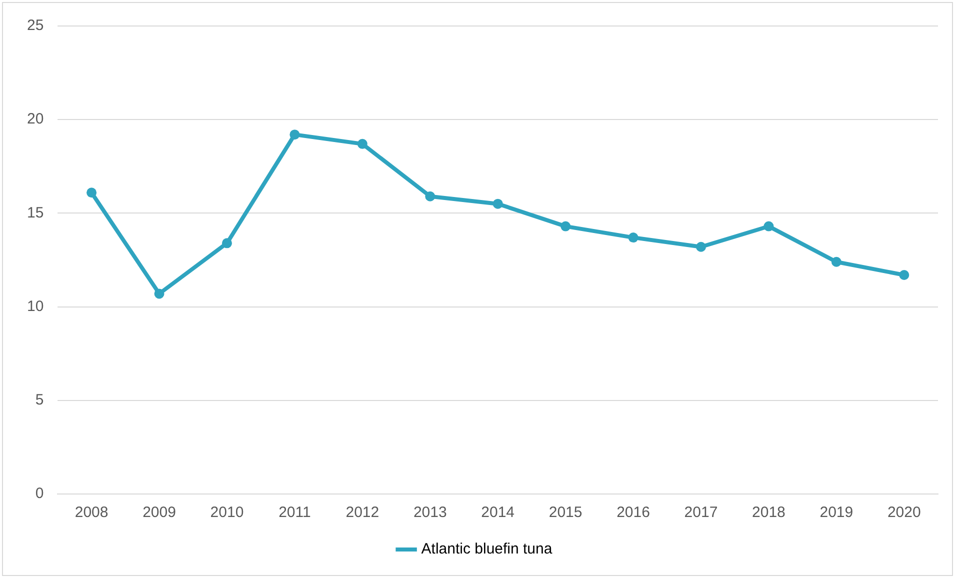 This screenshot has height=578, width=955. Describe the element at coordinates (35, 306) in the screenshot. I see `y-tick-label: 10` at that location.